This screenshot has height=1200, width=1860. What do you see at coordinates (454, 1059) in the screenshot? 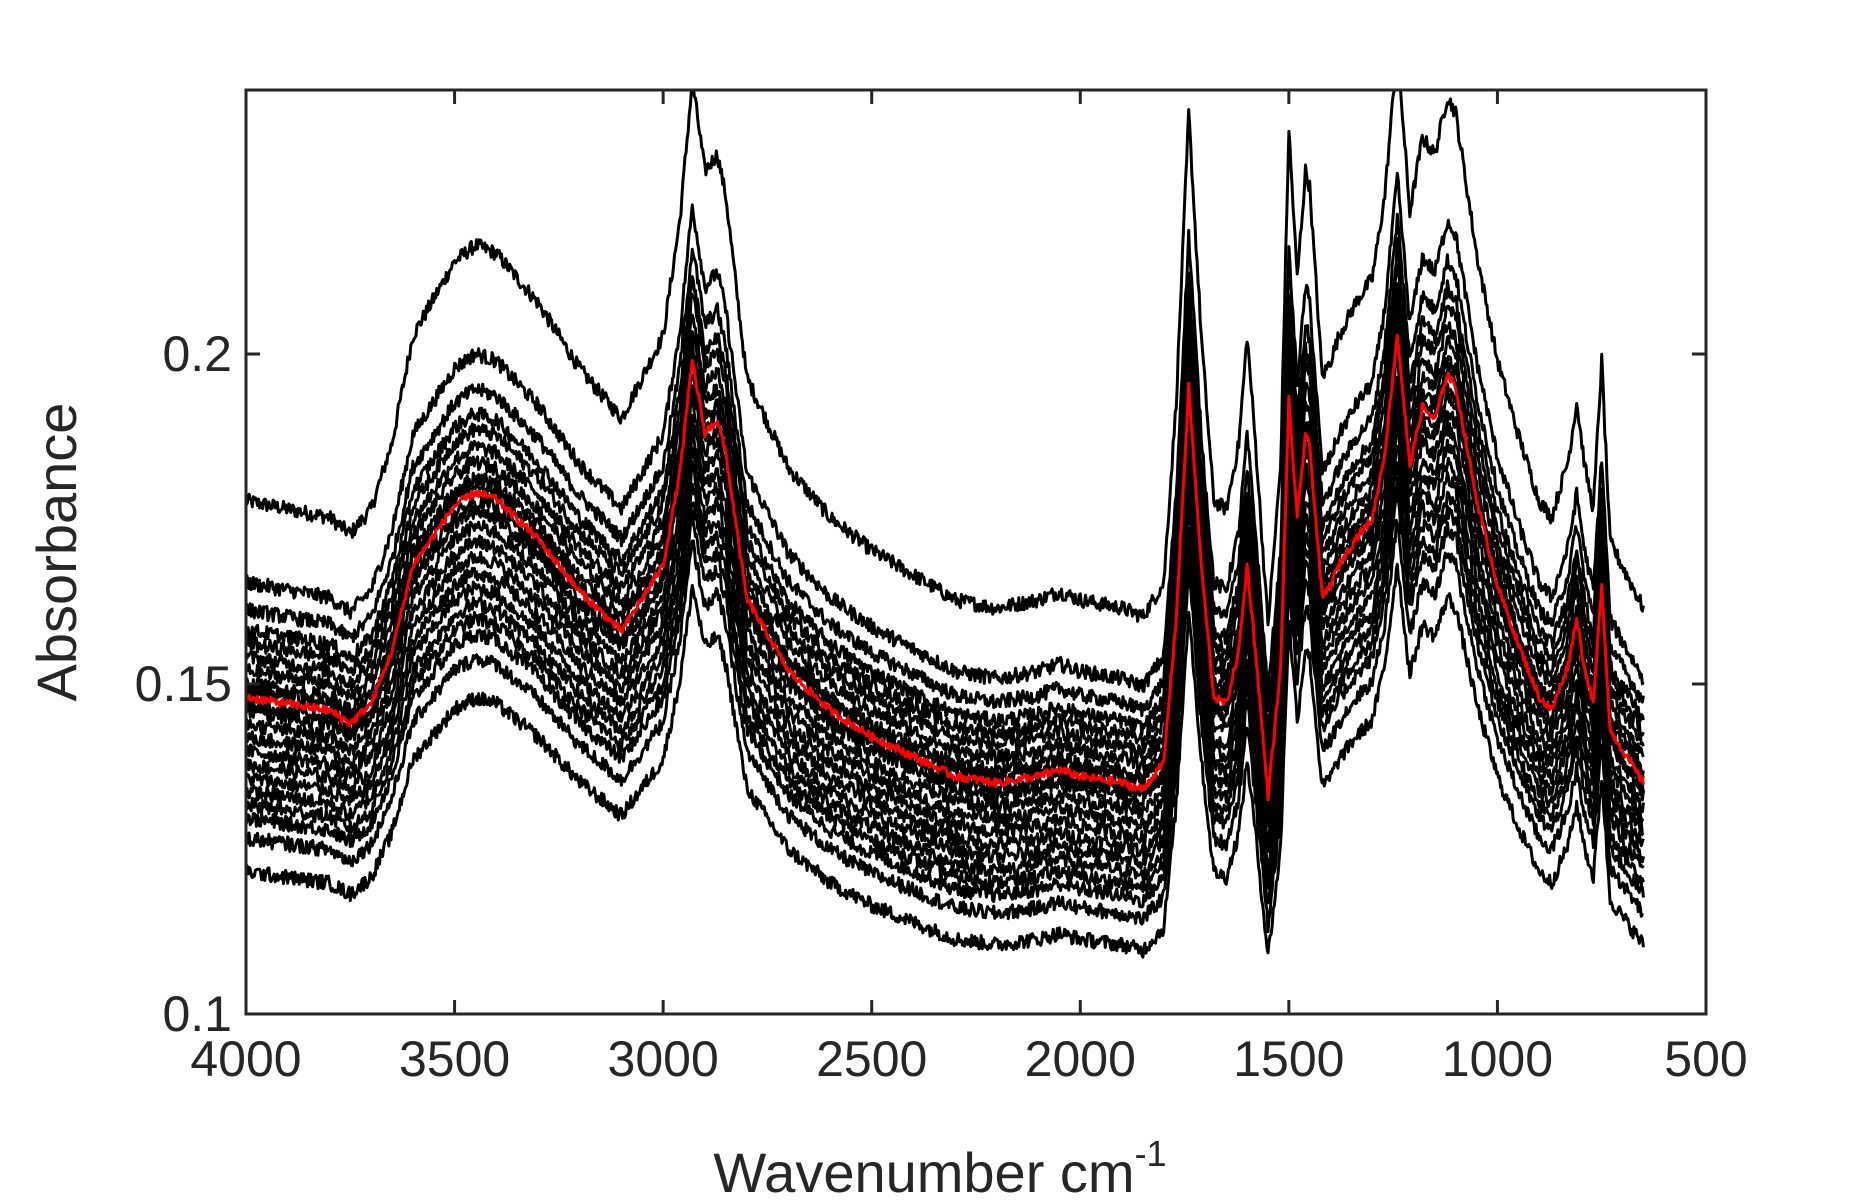
I see `x-tick-label: 3500` at bounding box center [454, 1059].